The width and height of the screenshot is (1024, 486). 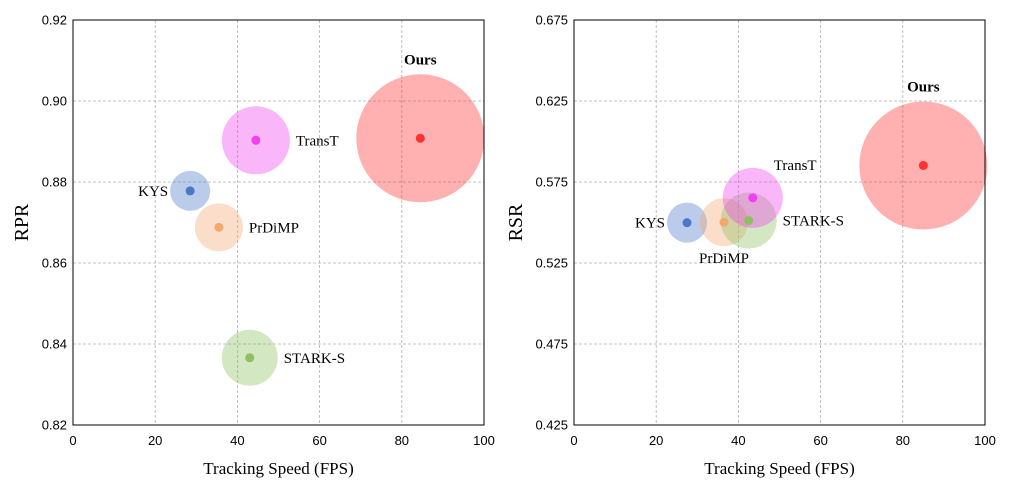 What do you see at coordinates (516, 222) in the screenshot?
I see `y-axis-title: RSR` at bounding box center [516, 222].